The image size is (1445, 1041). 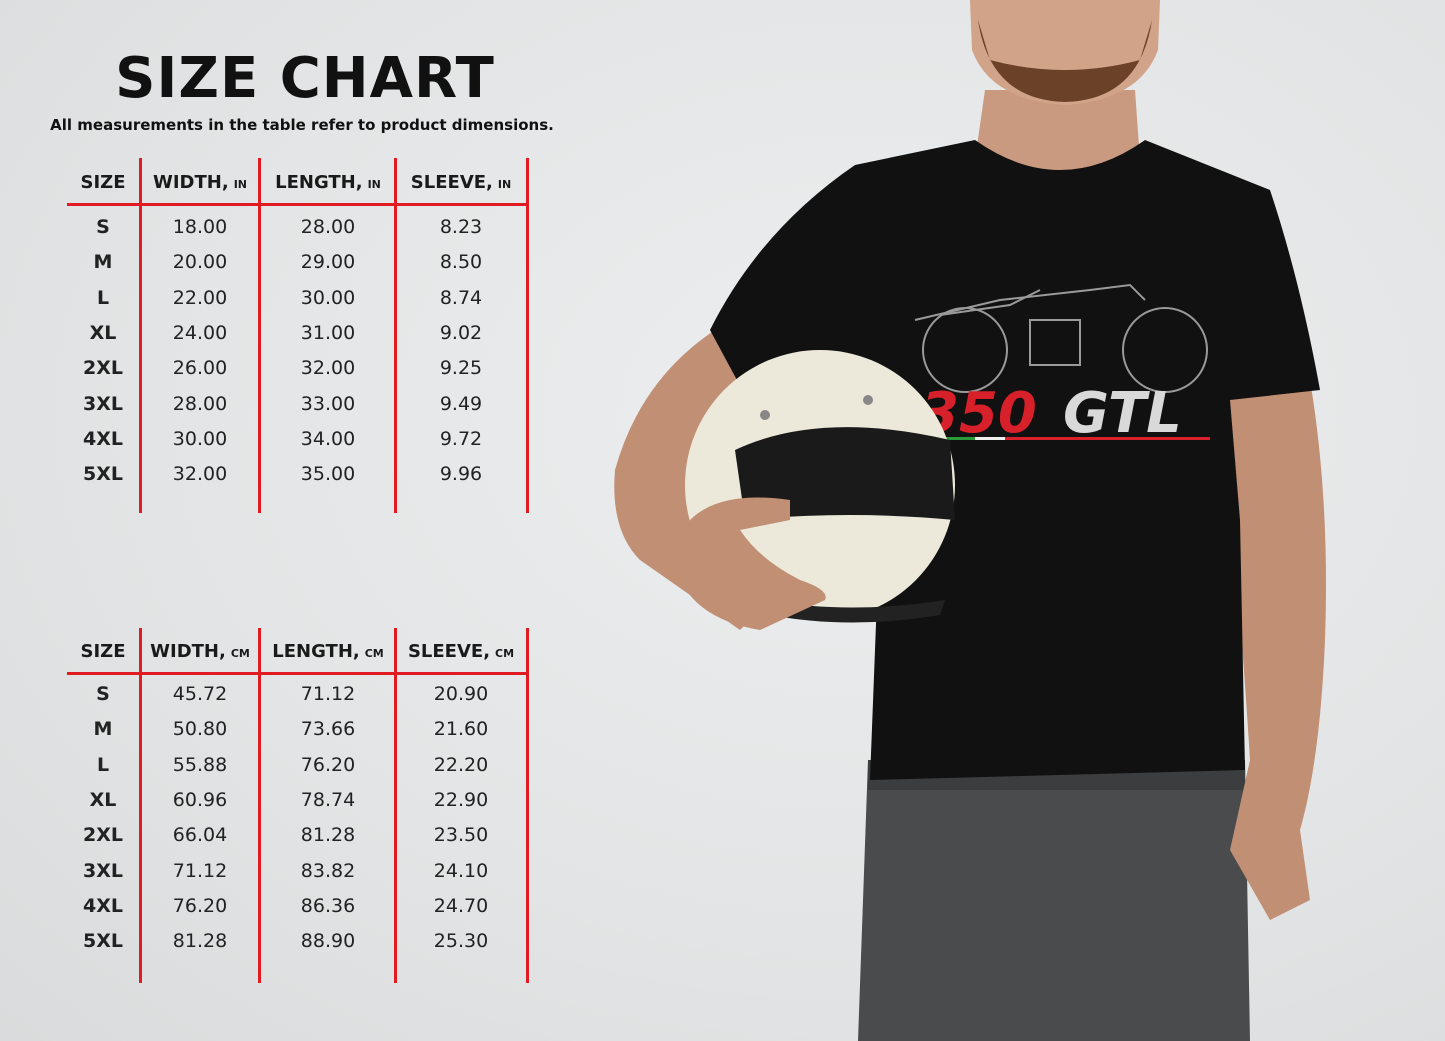 I want to click on measurement-cell: 66.04, so click(x=200, y=835).